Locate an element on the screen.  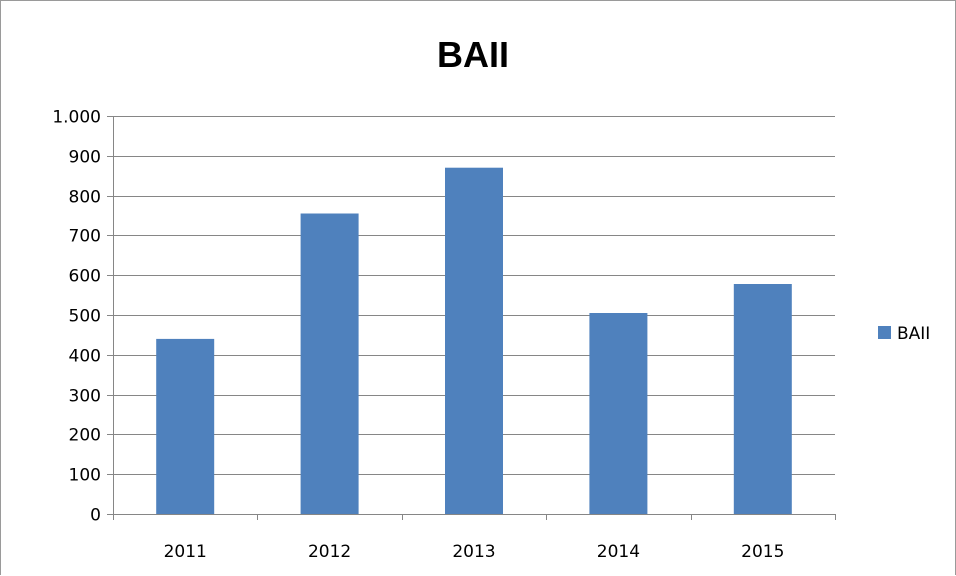
legend-swatch is located at coordinates (884, 332).